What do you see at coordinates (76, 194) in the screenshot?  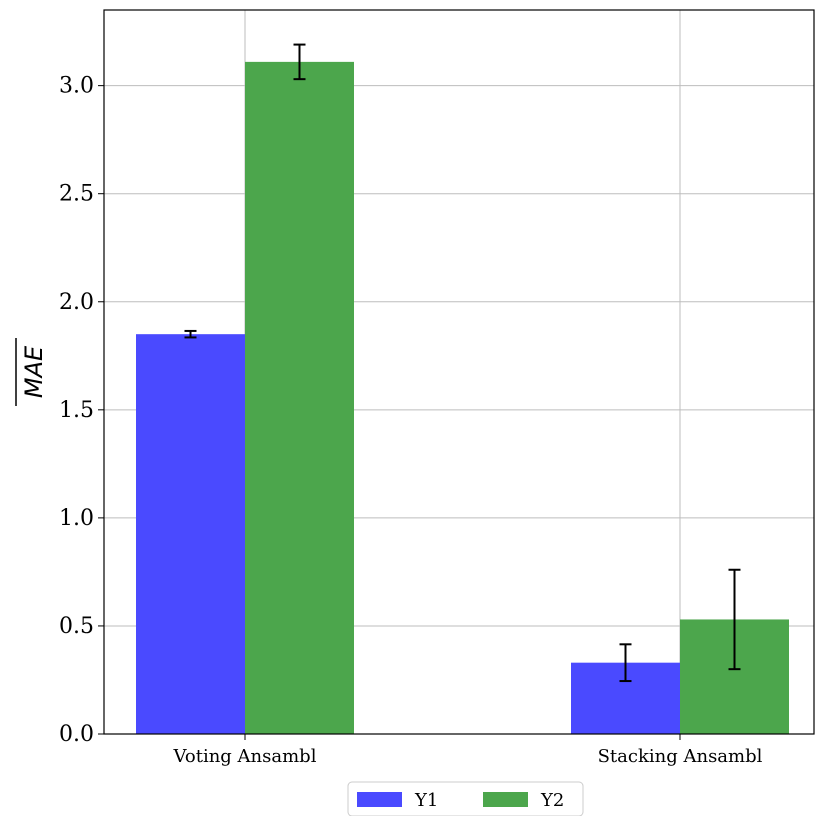 I see `y-tick-label: 2.5` at bounding box center [76, 194].